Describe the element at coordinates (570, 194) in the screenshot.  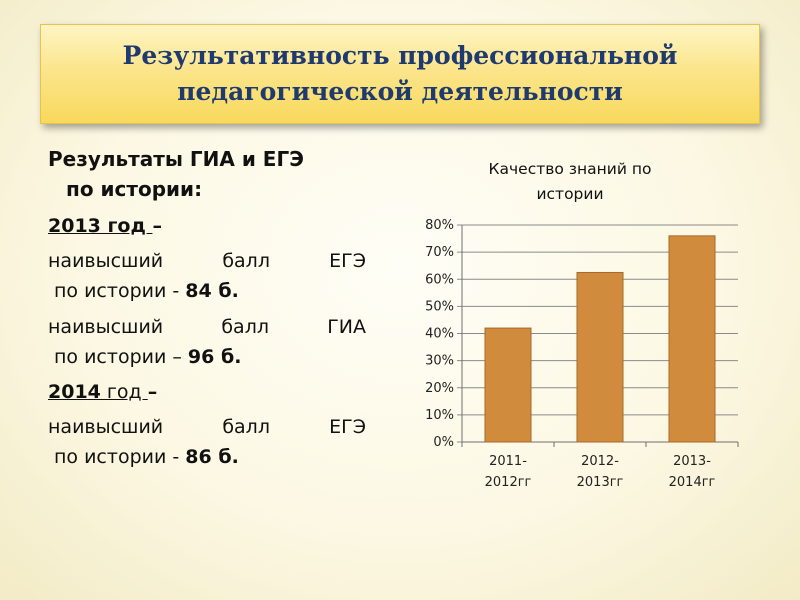
I see `chart-title-line2: истории` at that location.